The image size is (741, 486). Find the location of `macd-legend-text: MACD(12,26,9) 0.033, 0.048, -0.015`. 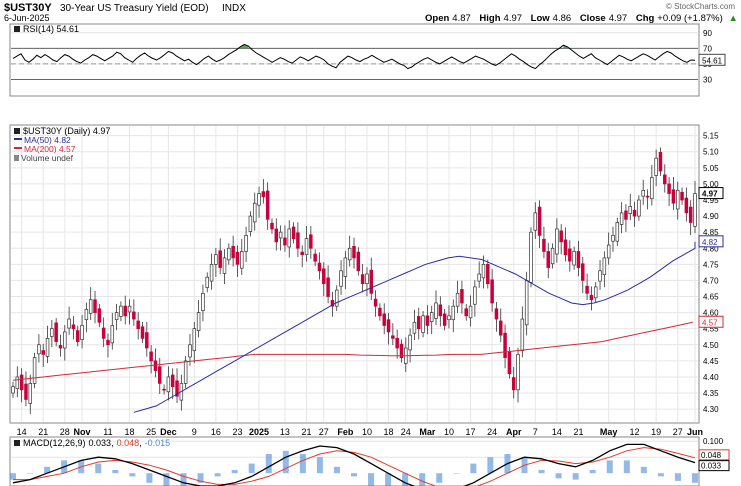

macd-legend-text: MACD(12,26,9) 0.033, 0.048, -0.015 is located at coordinates (96, 443).